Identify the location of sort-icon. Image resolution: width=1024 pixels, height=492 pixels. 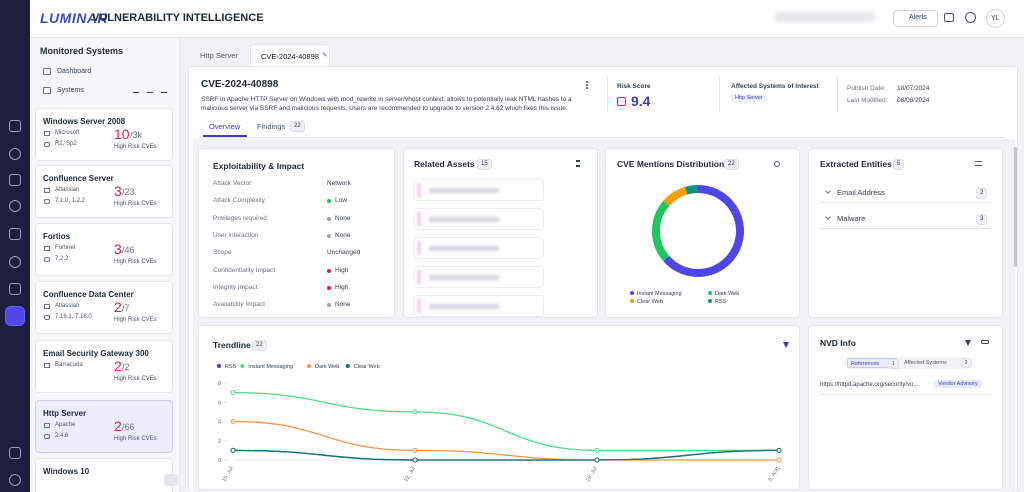
(578, 163).